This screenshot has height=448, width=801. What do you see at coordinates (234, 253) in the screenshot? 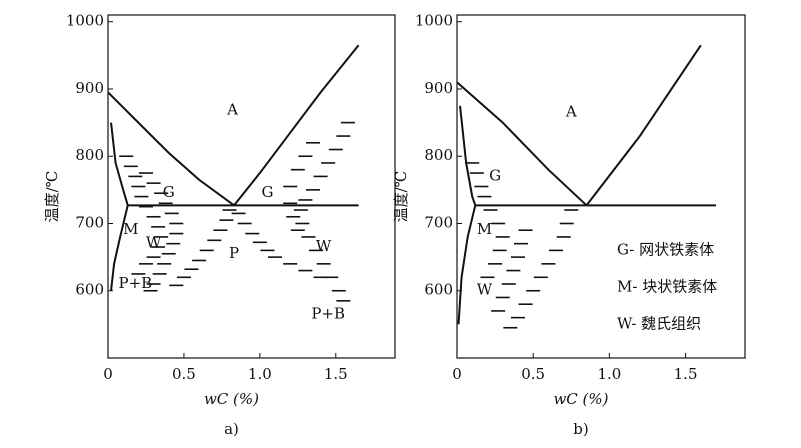
I see `region-label: P` at bounding box center [234, 253].